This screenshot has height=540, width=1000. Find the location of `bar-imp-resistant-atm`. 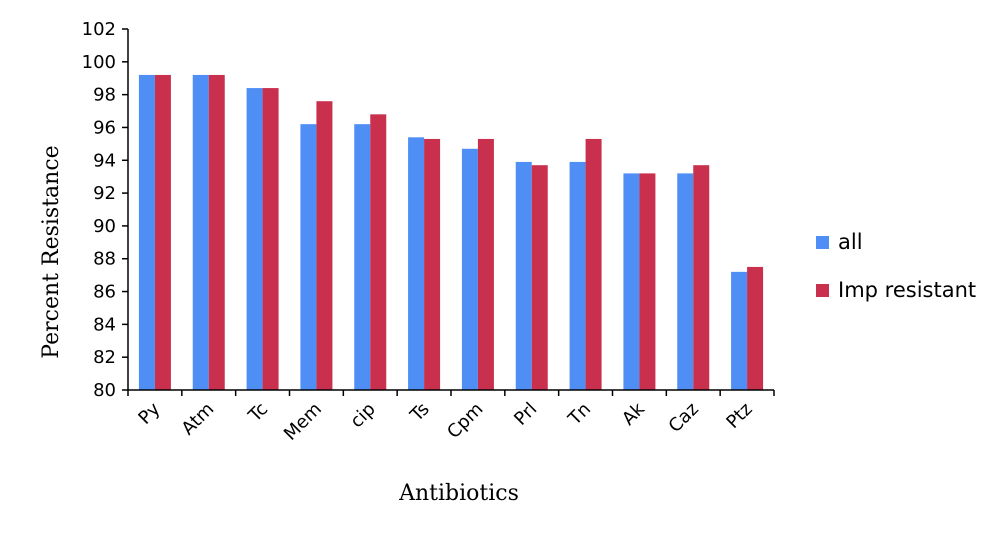

bar-imp-resistant-atm is located at coordinates (216, 232).